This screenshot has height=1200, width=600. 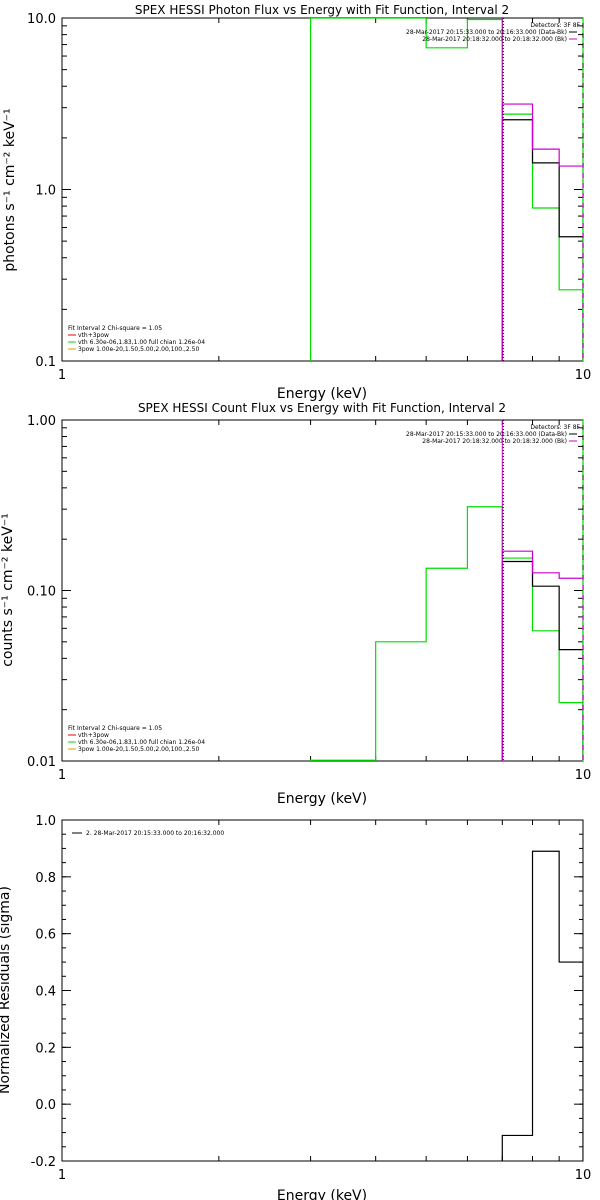 What do you see at coordinates (41, 762) in the screenshot?
I see `count-flux-y-tick-label: 0.01` at bounding box center [41, 762].